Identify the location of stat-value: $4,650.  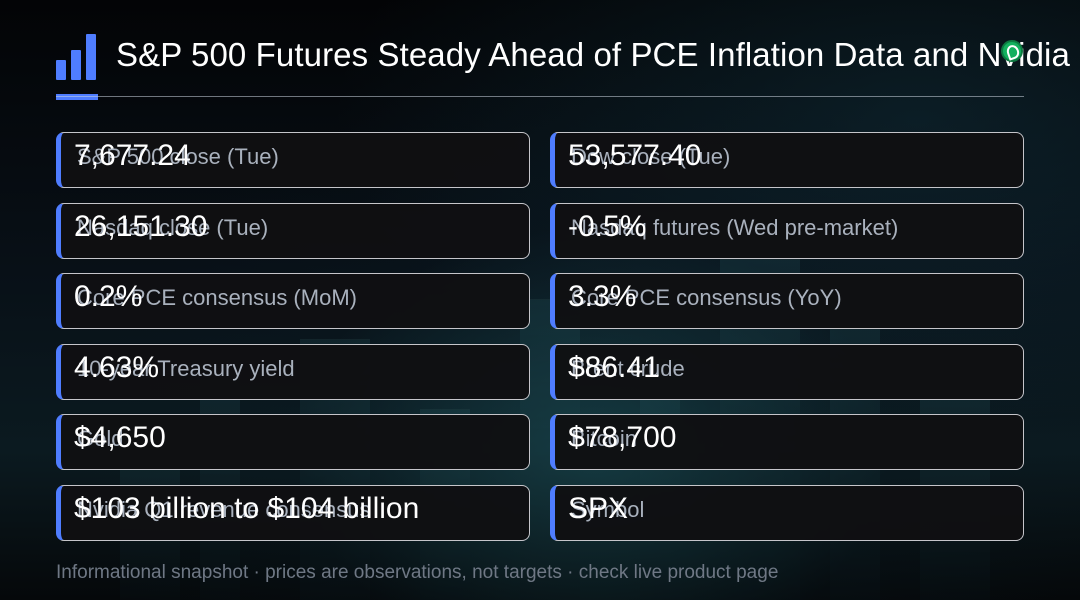
(120, 437).